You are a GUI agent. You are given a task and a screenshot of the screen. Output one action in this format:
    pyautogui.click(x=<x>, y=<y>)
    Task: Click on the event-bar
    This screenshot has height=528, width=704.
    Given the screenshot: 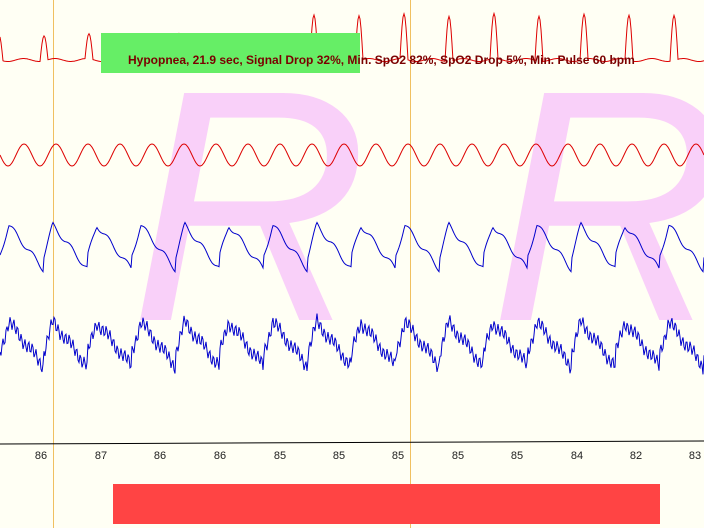 What is the action you would take?
    pyautogui.click(x=386, y=504)
    